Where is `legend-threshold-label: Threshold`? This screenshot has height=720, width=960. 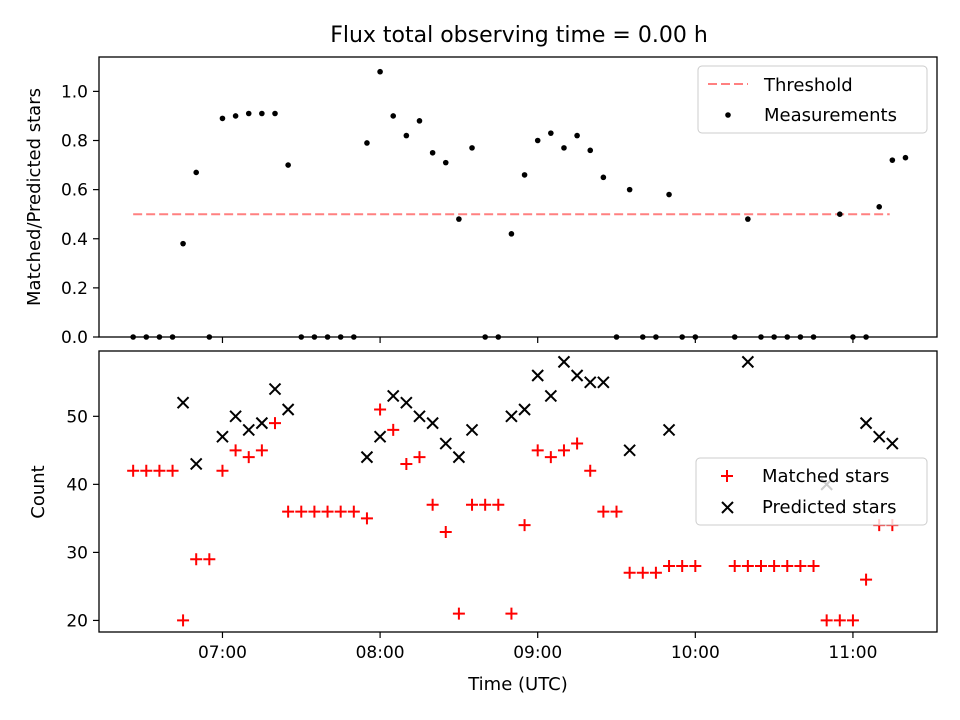
legend-threshold-label: Threshold is located at coordinates (808, 85).